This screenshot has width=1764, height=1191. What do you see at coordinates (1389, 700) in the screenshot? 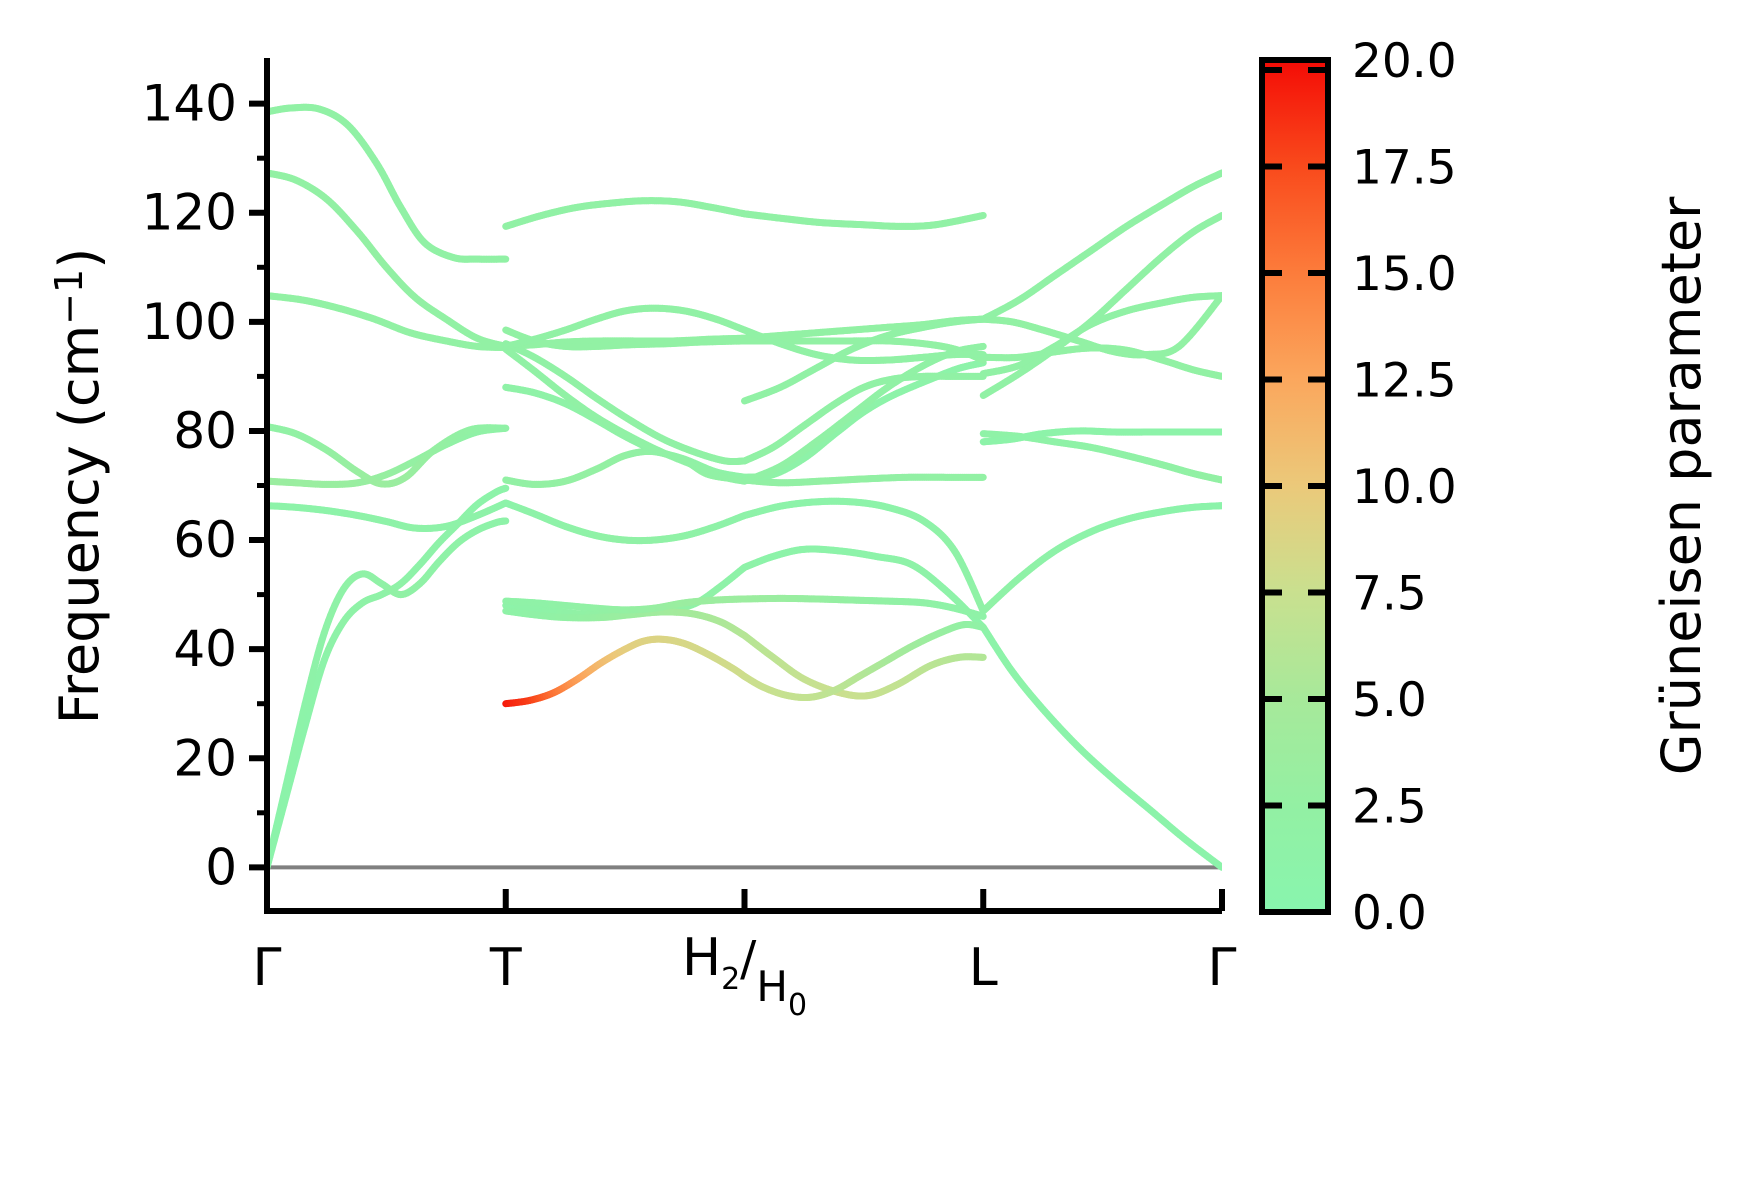
I see `colorbar-tick-label: 5.0` at bounding box center [1389, 700].